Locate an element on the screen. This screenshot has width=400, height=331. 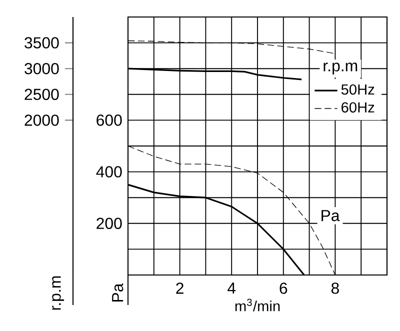
annotation: Pa is located at coordinates (331, 216).